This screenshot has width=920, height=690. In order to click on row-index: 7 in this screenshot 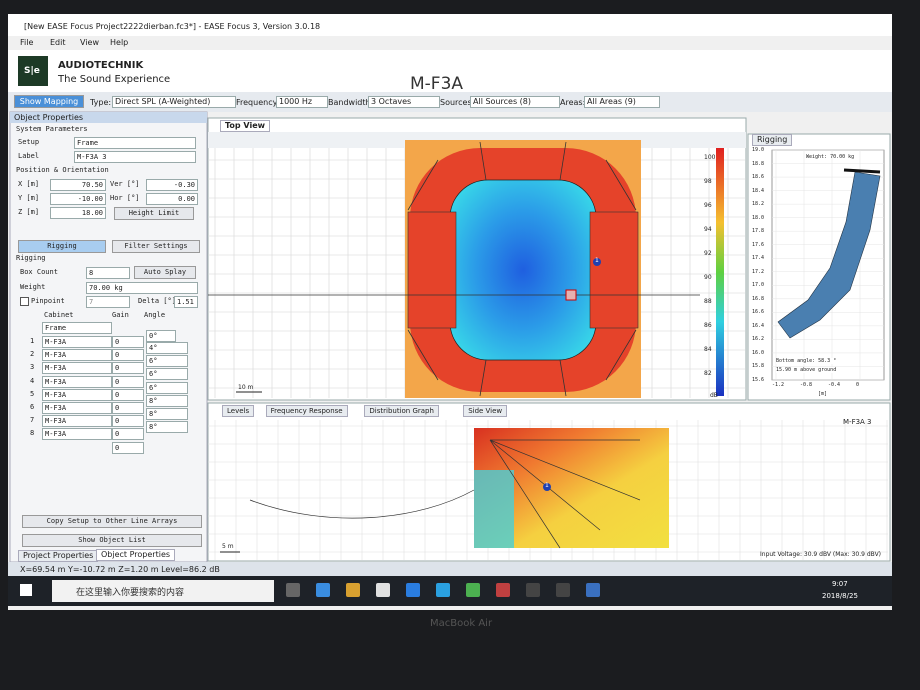, I will do `click(32, 420)`.